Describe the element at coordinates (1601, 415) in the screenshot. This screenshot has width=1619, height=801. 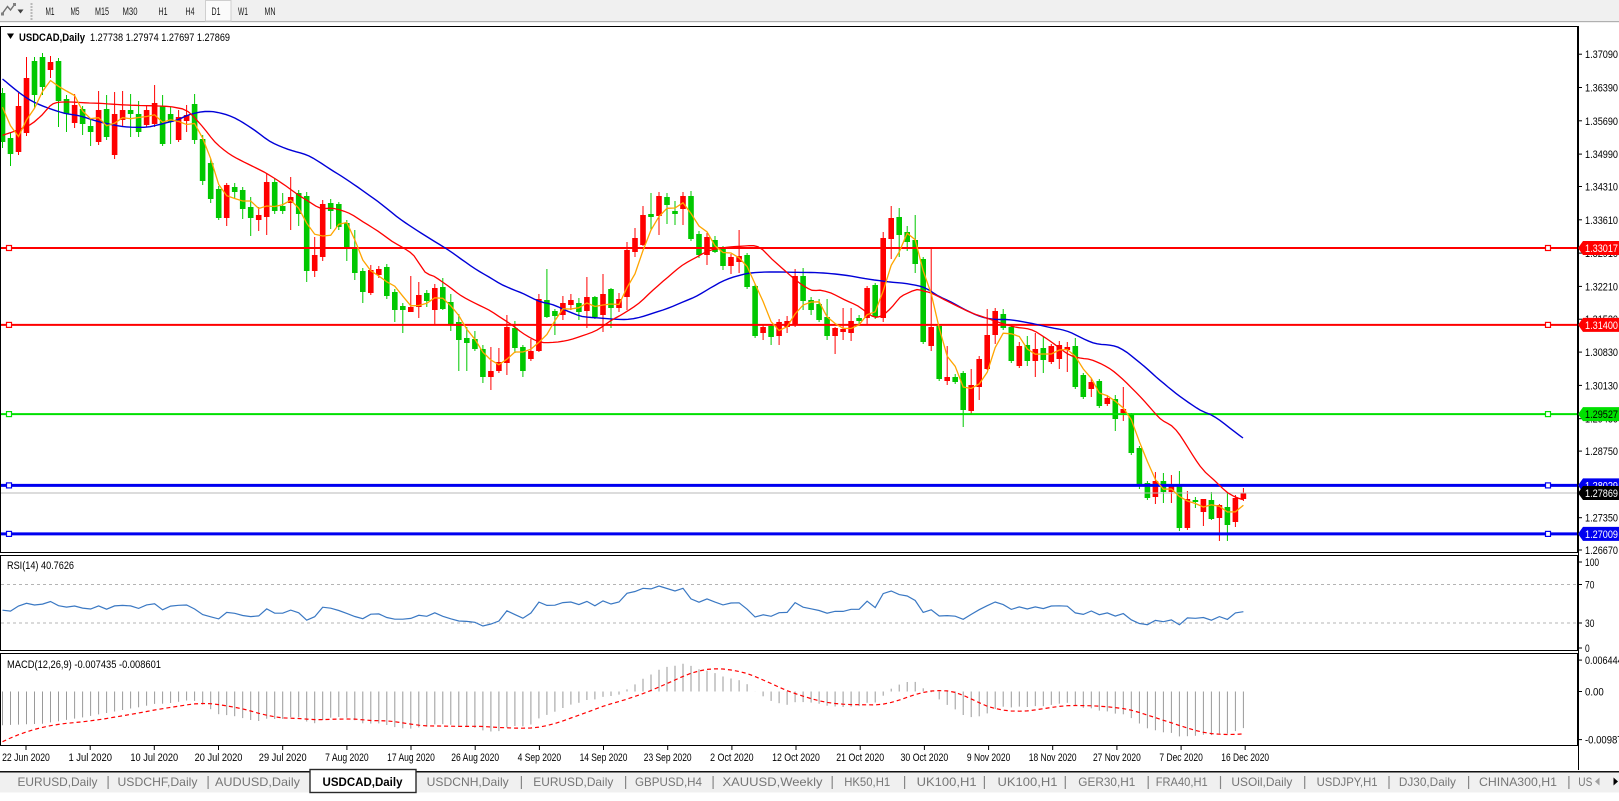
I see `svg-text: 1.29527` at that location.